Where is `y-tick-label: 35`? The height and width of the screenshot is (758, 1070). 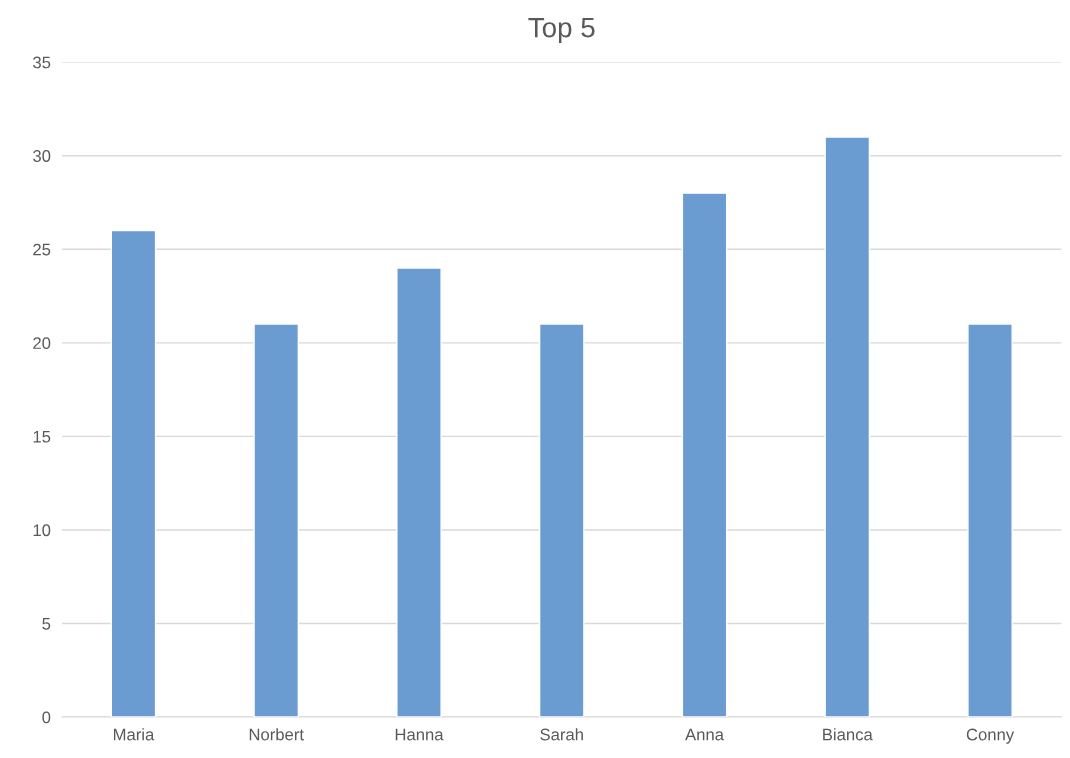
y-tick-label: 35 is located at coordinates (42, 62).